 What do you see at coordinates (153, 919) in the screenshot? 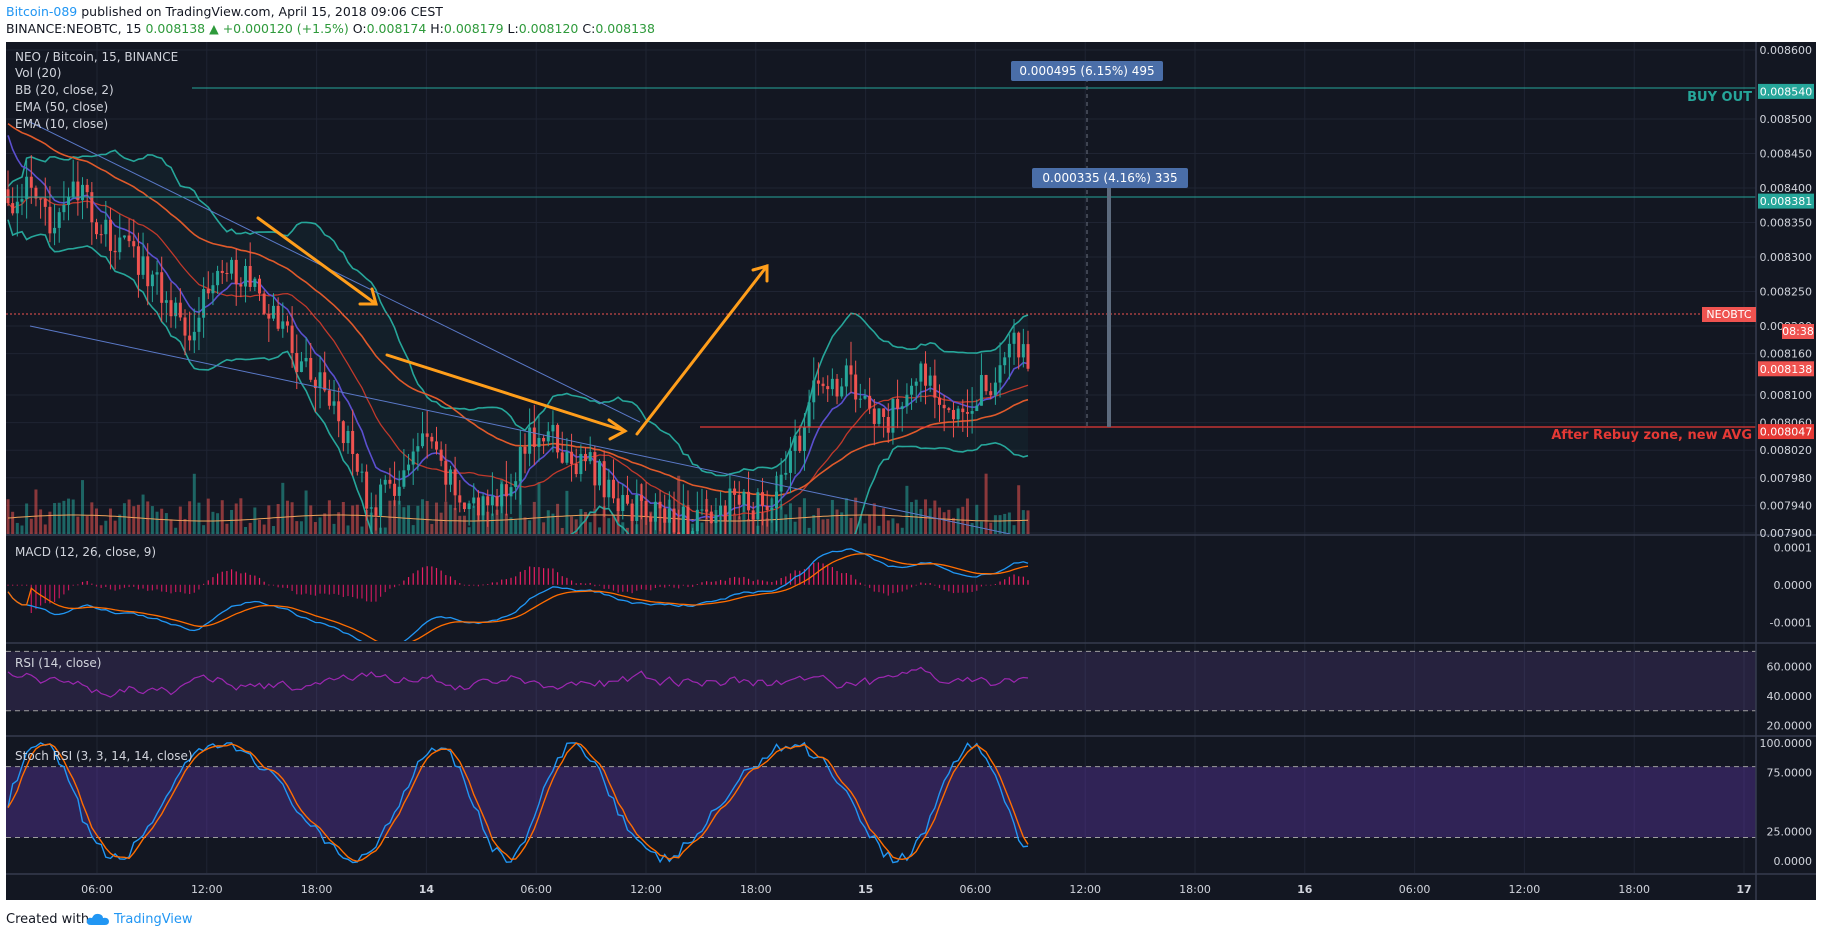
I see `brand-label: TradingView` at bounding box center [153, 919].